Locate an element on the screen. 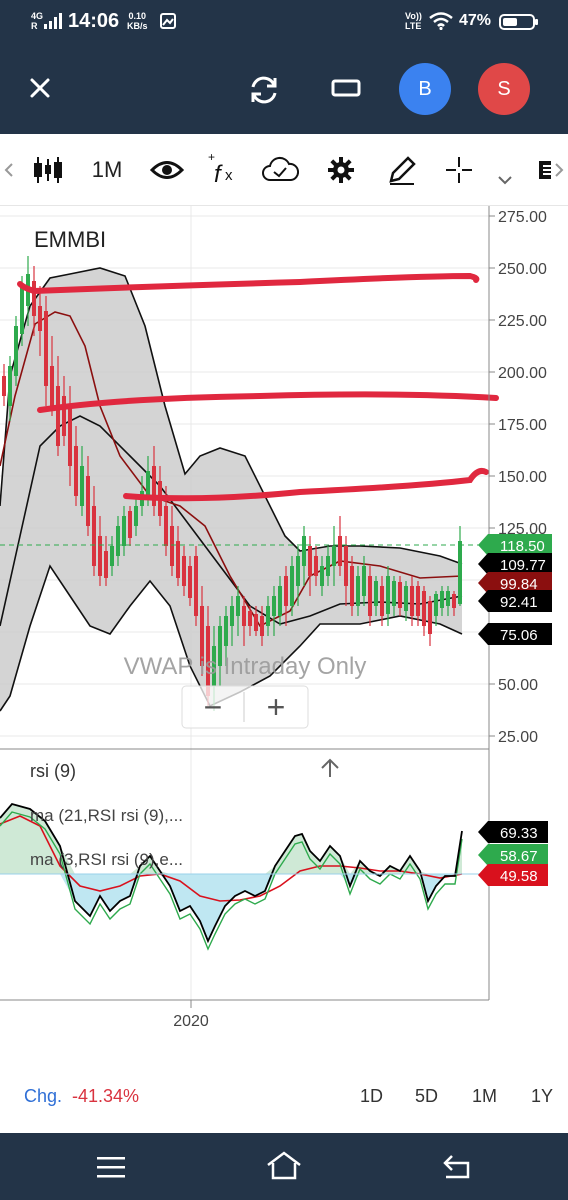 Image resolution: width=568 pixels, height=1200 pixels. price-tag-label: 75.06 is located at coordinates (519, 635).